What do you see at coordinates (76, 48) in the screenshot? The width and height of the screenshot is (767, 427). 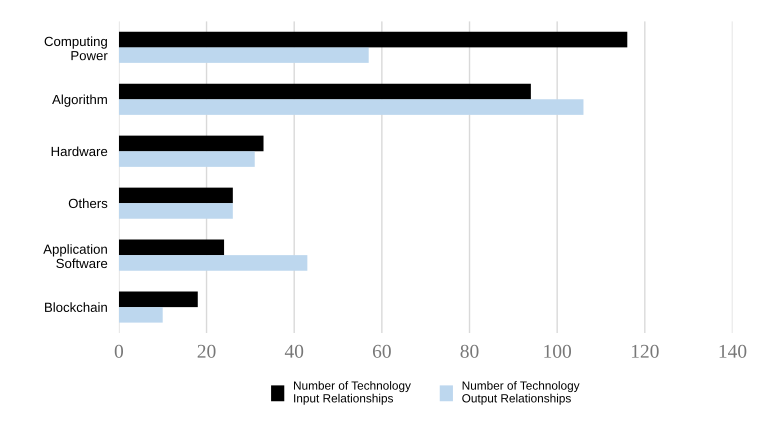 I see `y-tick-label: Computing Power` at bounding box center [76, 48].